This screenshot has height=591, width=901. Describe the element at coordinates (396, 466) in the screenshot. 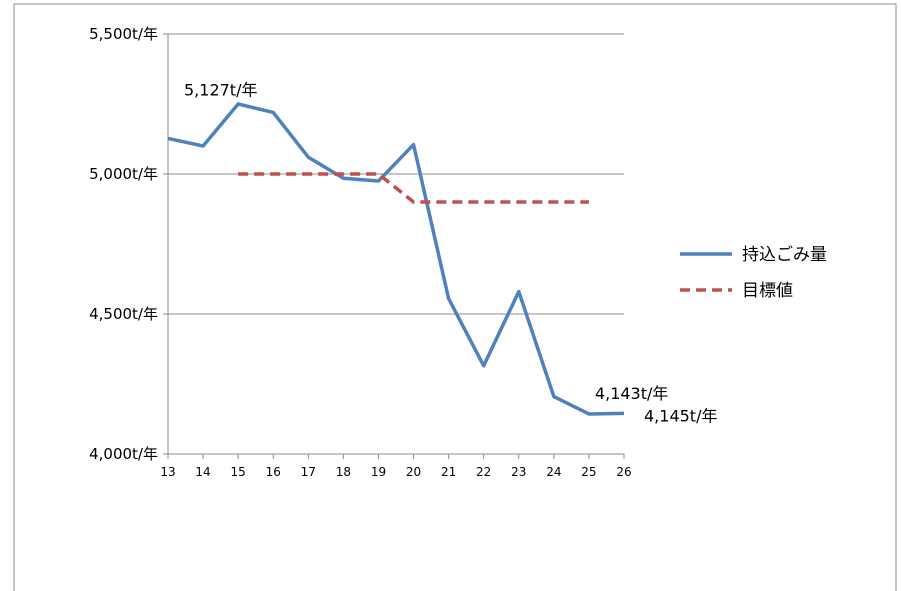

I see `x-axis-ticks: 13 14 15 16 17 18 19 20 21 22 23 24 25 26` at that location.